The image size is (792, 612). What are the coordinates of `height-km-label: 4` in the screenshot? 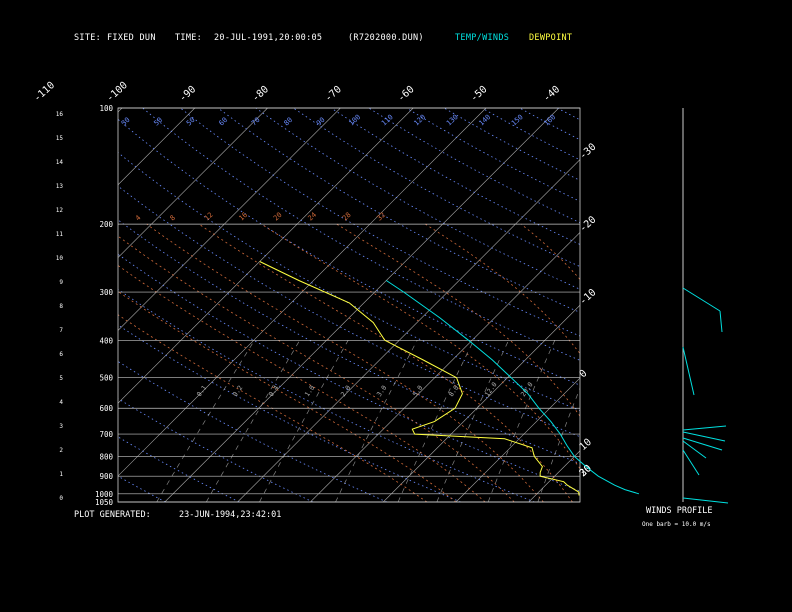 It's located at (61, 402).